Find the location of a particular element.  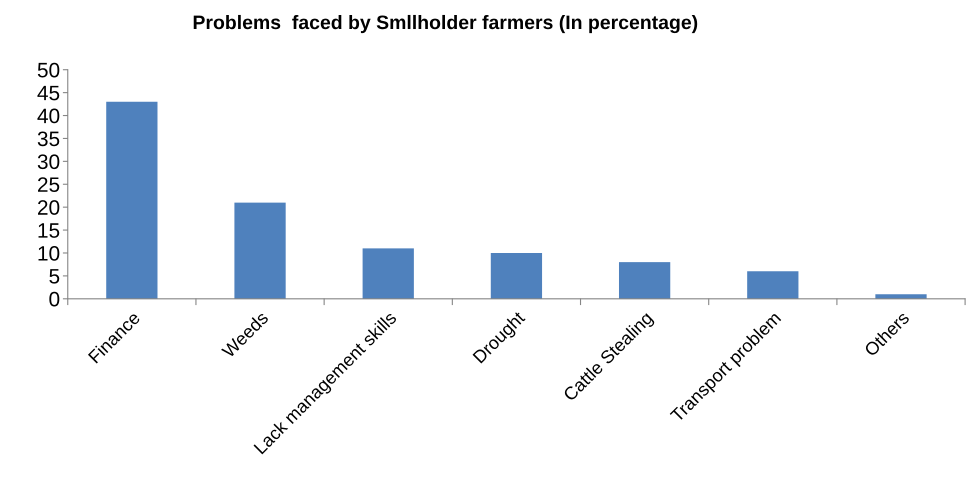

y-tick-label: 0 is located at coordinates (54, 299).